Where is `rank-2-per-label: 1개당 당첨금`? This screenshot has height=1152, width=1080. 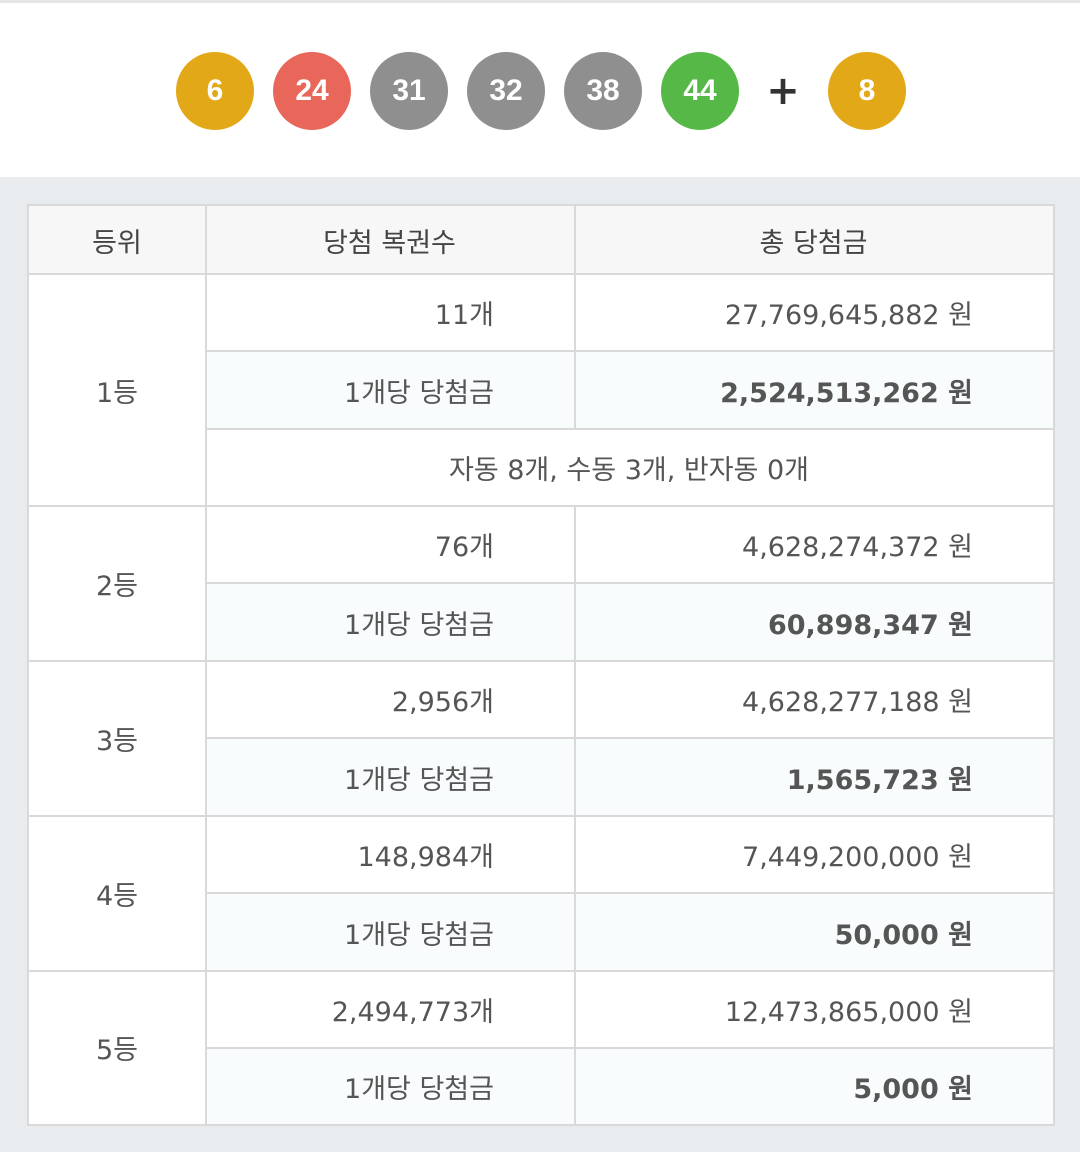
rank-2-per-label: 1개당 당첨금 is located at coordinates (389, 622).